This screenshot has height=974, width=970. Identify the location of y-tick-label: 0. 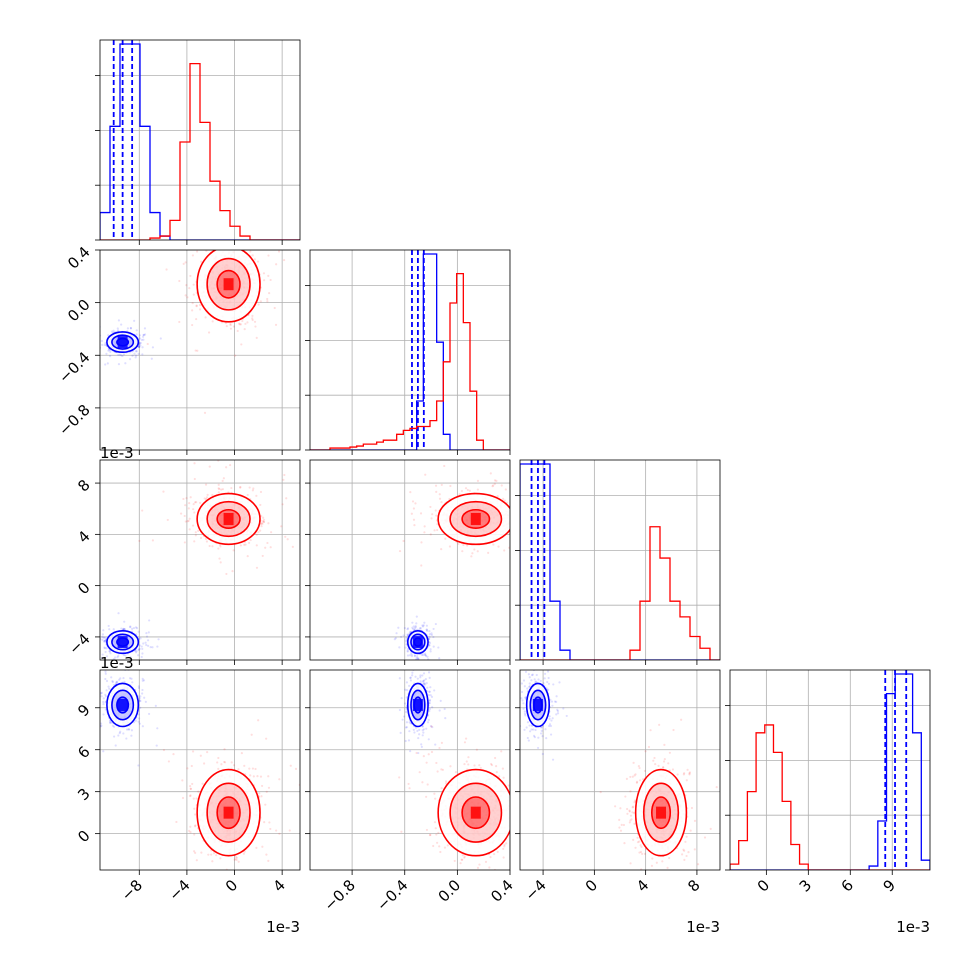
(83, 588).